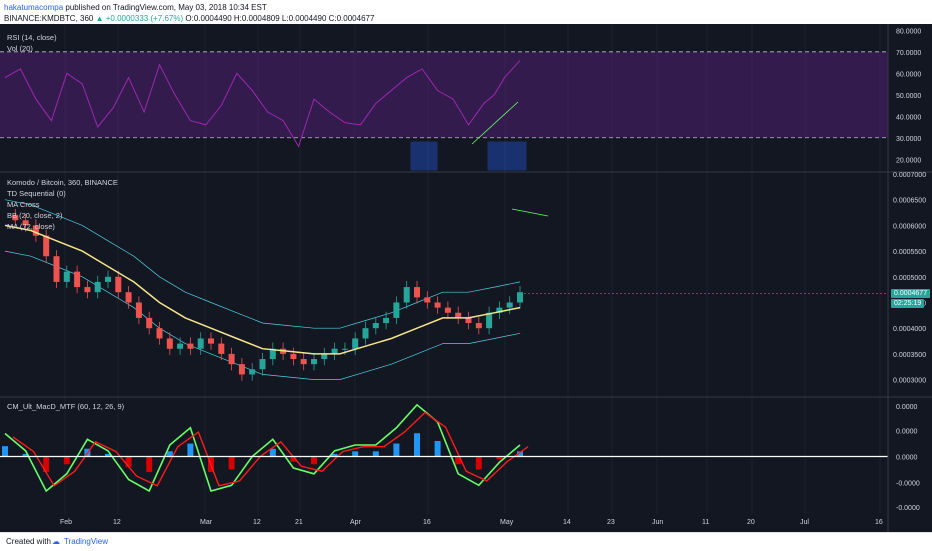 This screenshot has height=551, width=932. Describe the element at coordinates (66, 406) in the screenshot. I see `macd-title: CM_Ult_MacD_MTF (60, 12, 26, 9)` at that location.